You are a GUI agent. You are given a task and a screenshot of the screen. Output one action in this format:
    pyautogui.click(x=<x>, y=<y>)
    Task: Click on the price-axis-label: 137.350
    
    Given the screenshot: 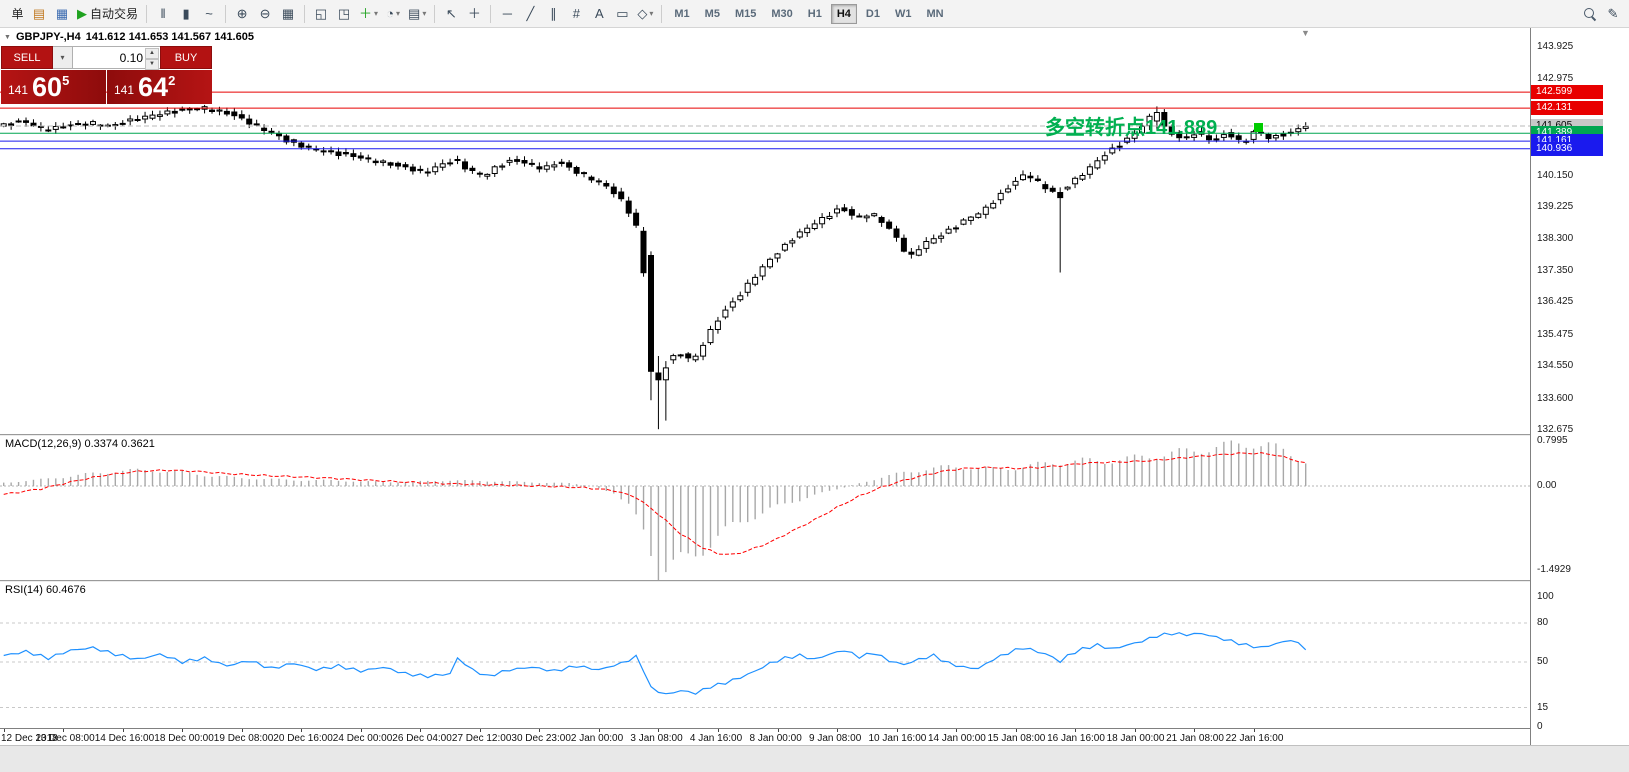 What is the action you would take?
    pyautogui.click(x=1555, y=270)
    